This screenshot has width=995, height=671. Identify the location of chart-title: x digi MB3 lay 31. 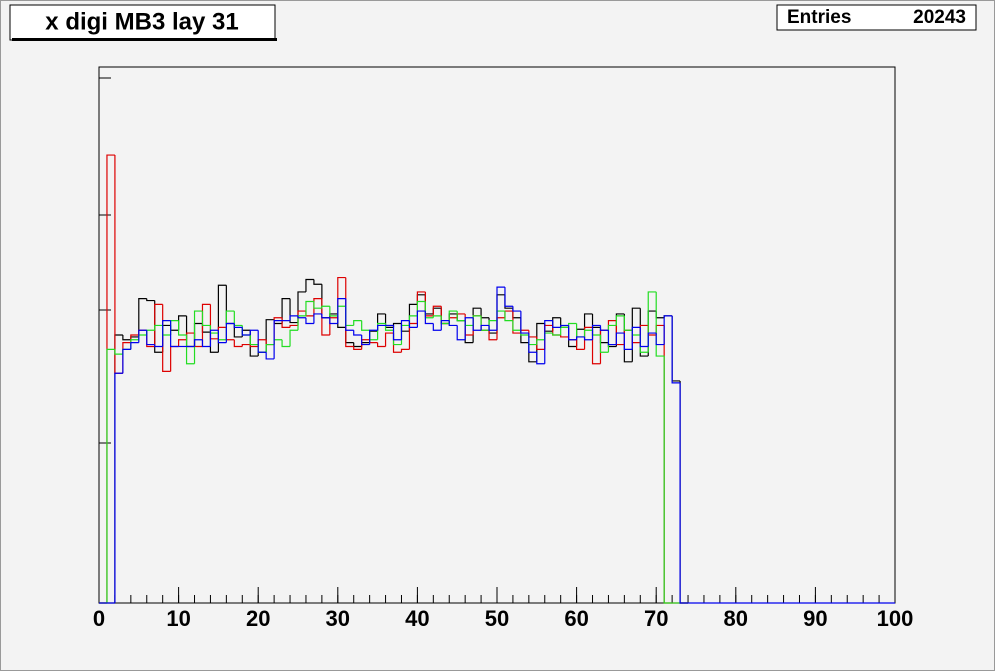
(141, 21).